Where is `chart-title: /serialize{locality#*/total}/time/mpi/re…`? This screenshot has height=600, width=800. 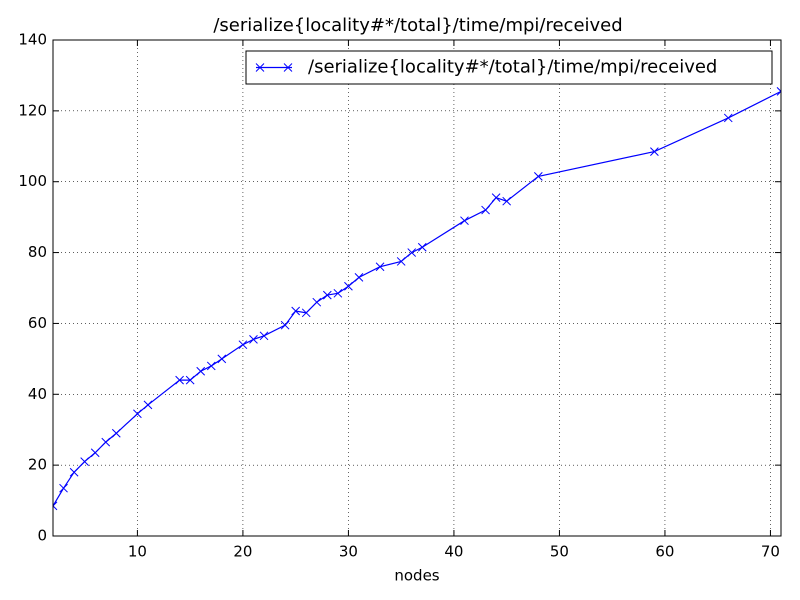
chart-title: /serialize{locality#*/total}/time/mpi/re… is located at coordinates (417, 25).